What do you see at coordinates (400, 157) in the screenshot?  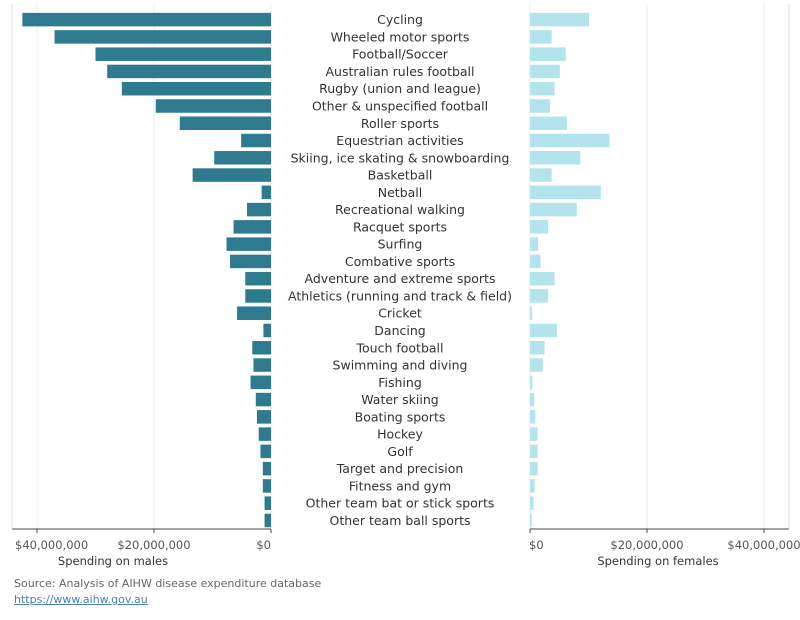 I see `category-label: Skiing, ice skating & snowboarding` at bounding box center [400, 157].